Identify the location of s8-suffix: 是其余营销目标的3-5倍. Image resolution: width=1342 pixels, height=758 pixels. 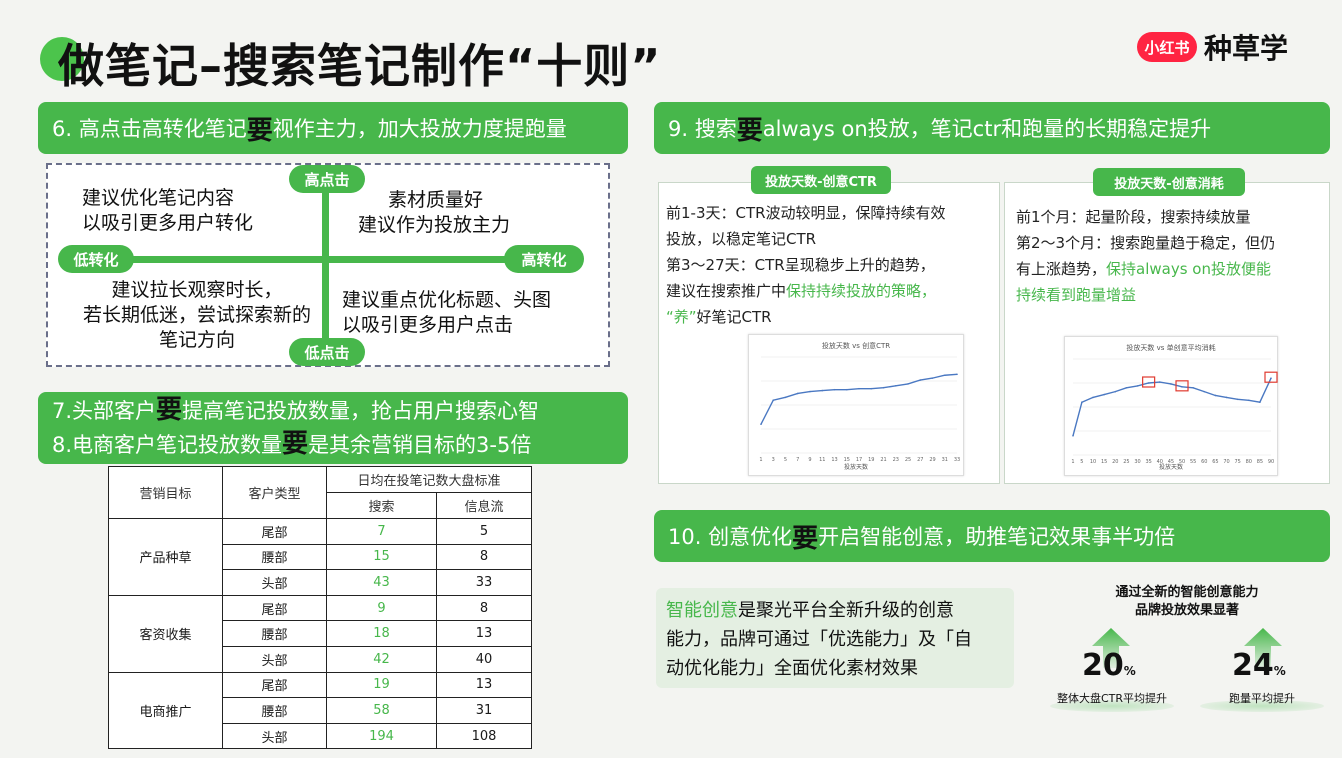
(420, 445).